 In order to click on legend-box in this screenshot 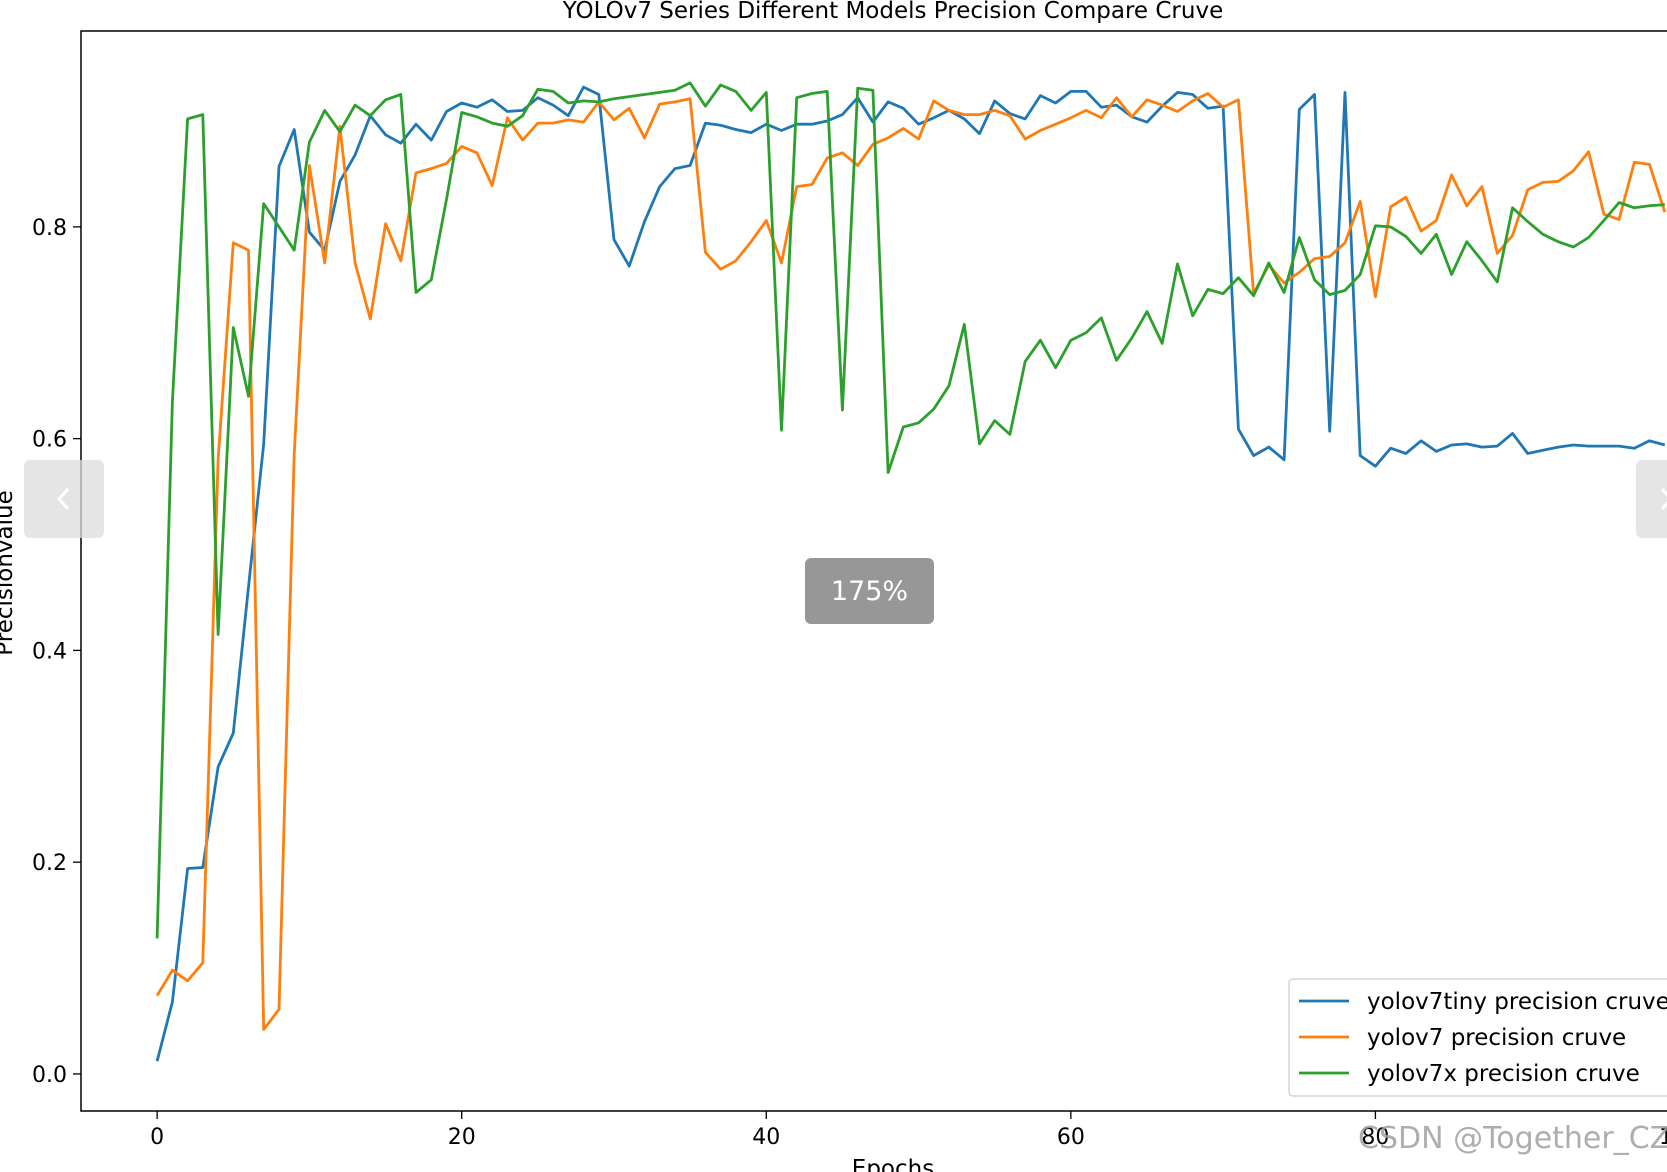, I will do `click(1477, 1037)`.